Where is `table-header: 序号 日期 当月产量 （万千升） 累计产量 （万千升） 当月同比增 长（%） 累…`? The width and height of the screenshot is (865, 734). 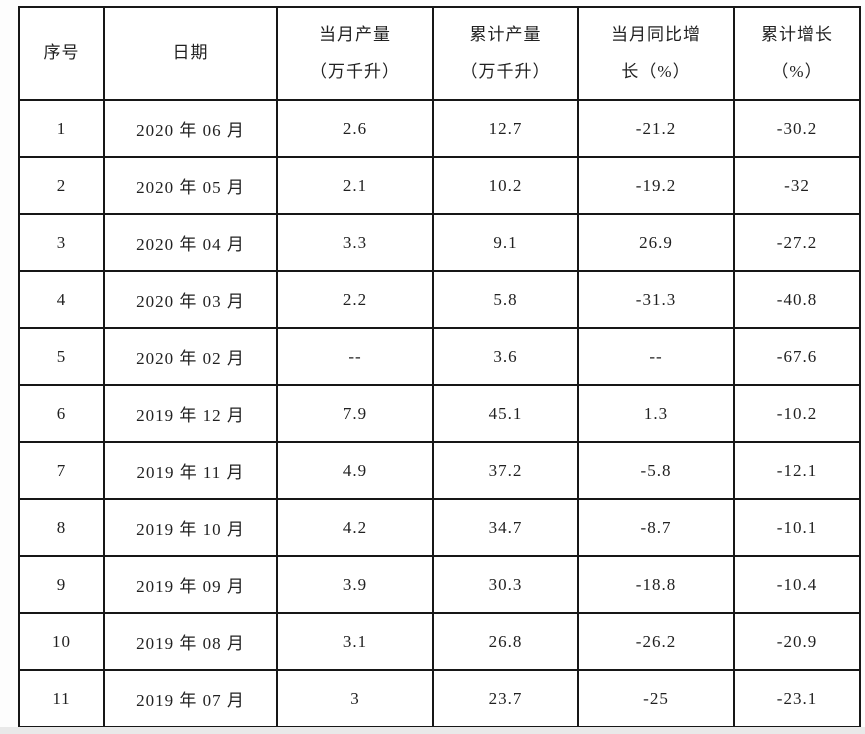
table-header: 序号 日期 当月产量 （万千升） 累计产量 （万千升） 当月同比增 长（%） 累… is located at coordinates (439, 53).